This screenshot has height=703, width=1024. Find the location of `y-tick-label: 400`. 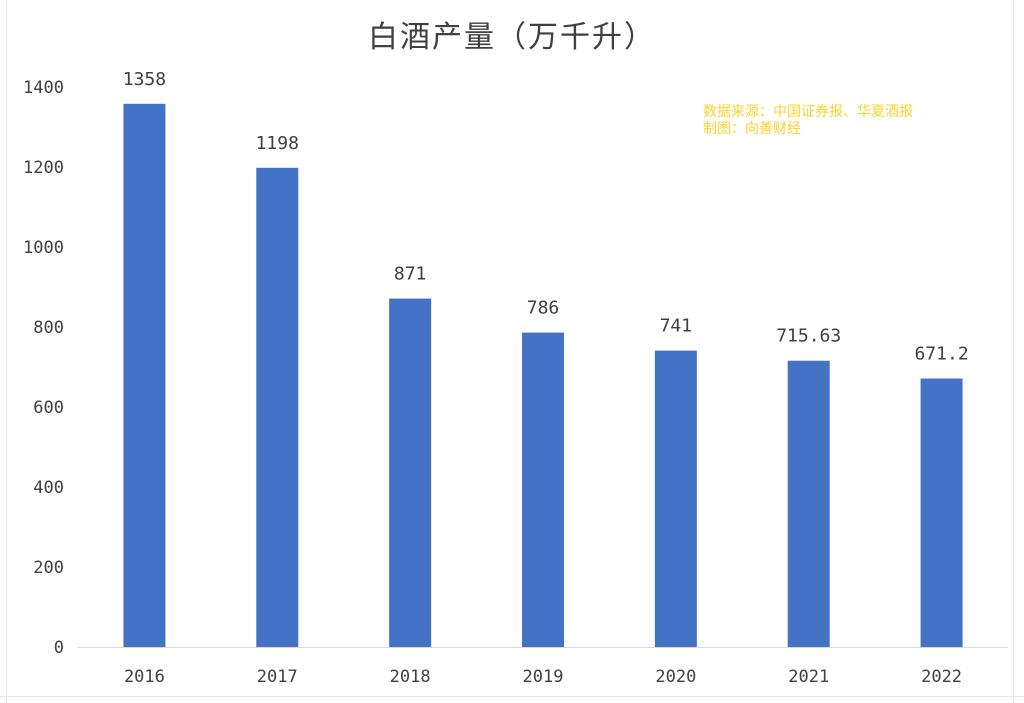

y-tick-label: 400 is located at coordinates (48, 488).